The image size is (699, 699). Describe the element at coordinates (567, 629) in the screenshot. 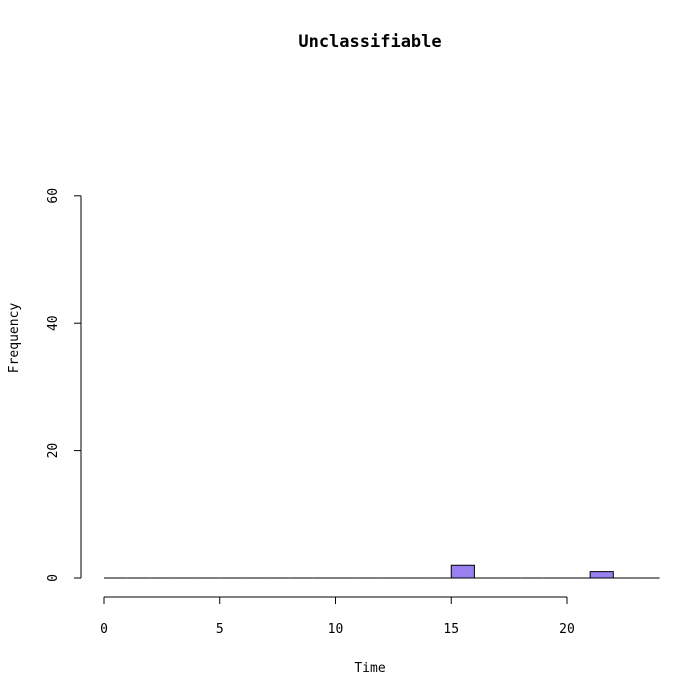

I see `x-tick-label: 20` at that location.